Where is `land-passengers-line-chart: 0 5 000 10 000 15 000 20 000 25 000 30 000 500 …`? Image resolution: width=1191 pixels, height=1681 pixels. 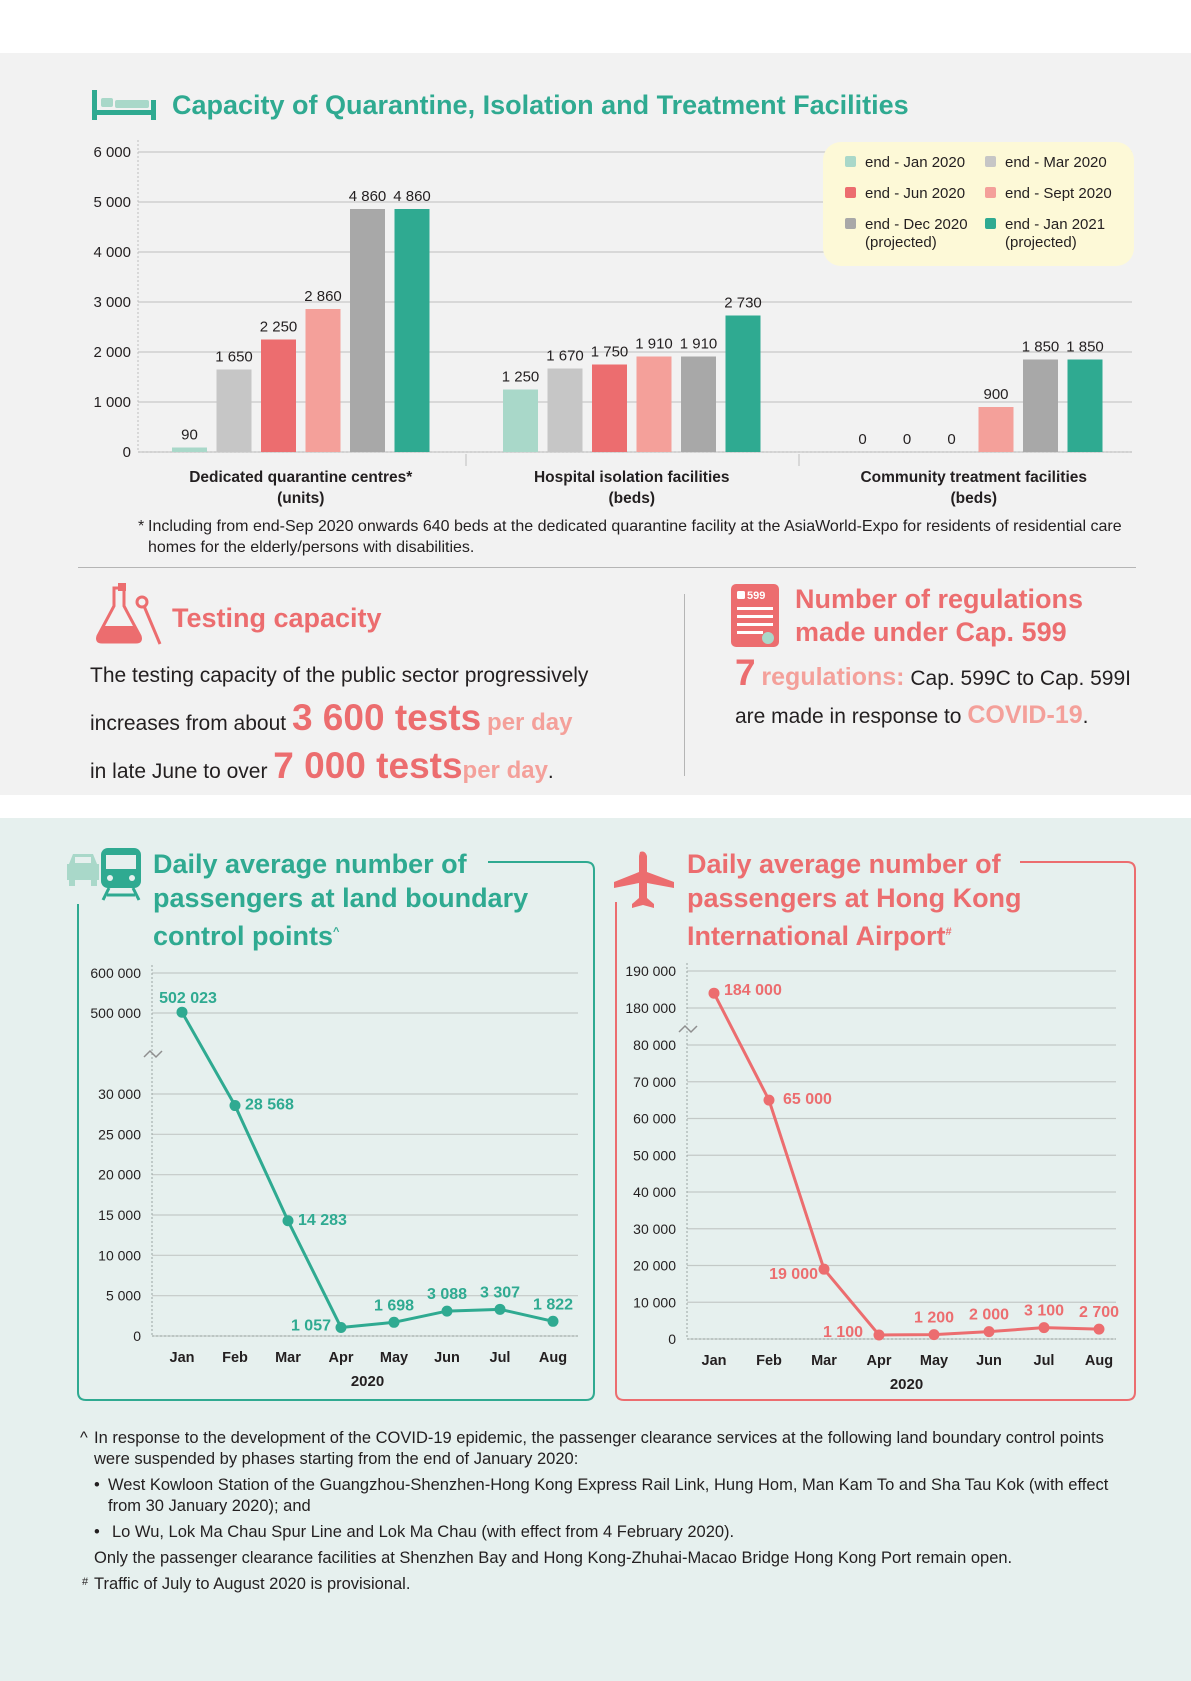
land-passengers-line-chart: 0 5 000 10 000 15 000 20 000 25 000 30 000 500 … is located at coordinates (334, 1177).